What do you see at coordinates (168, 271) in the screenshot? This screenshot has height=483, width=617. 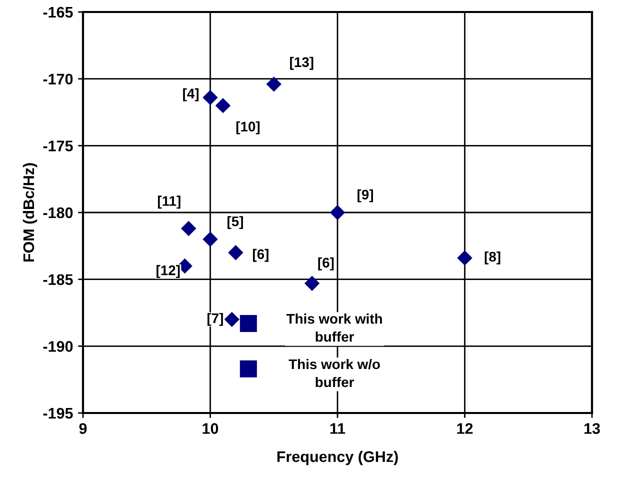 I see `annotation: [12]` at bounding box center [168, 271].